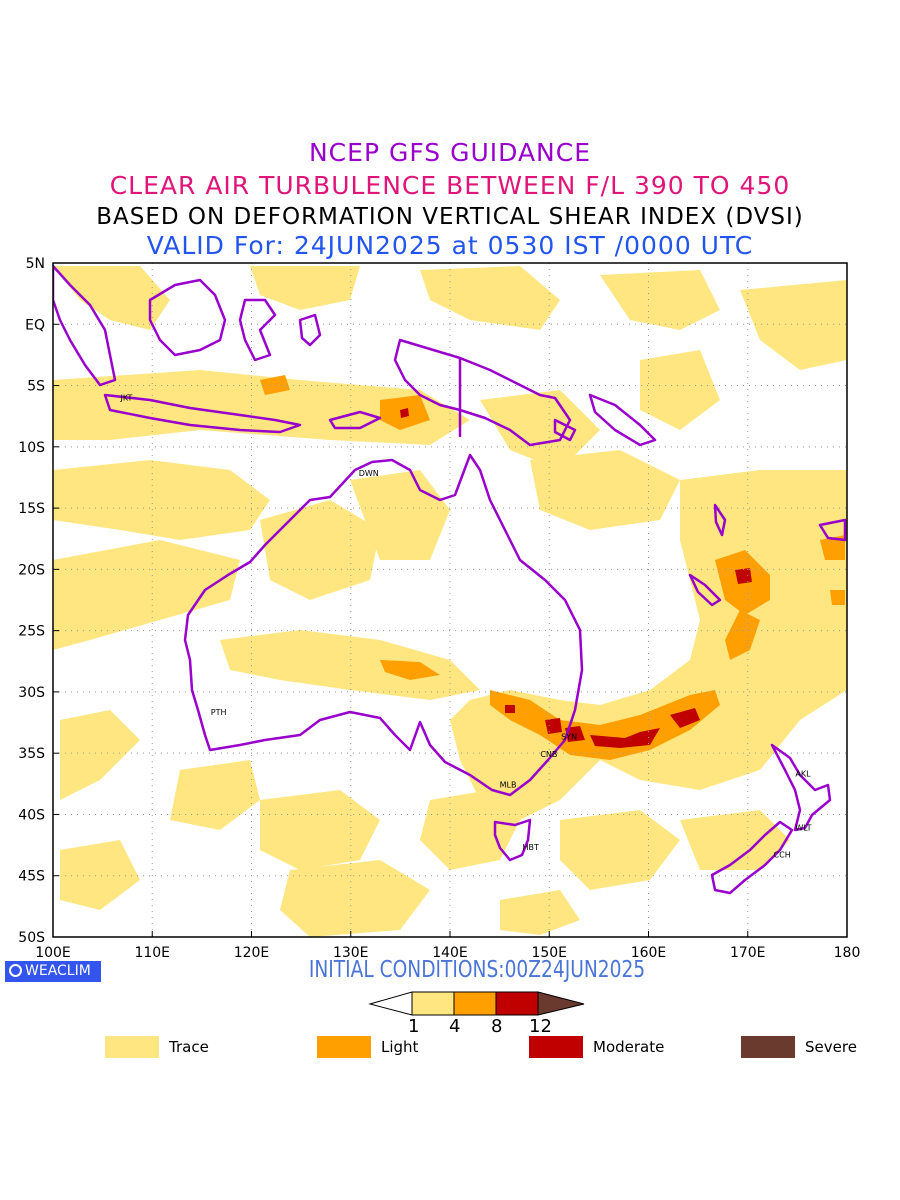 This screenshot has height=1200, width=900. I want to click on latitude-tick-label: 25S, so click(31, 632).